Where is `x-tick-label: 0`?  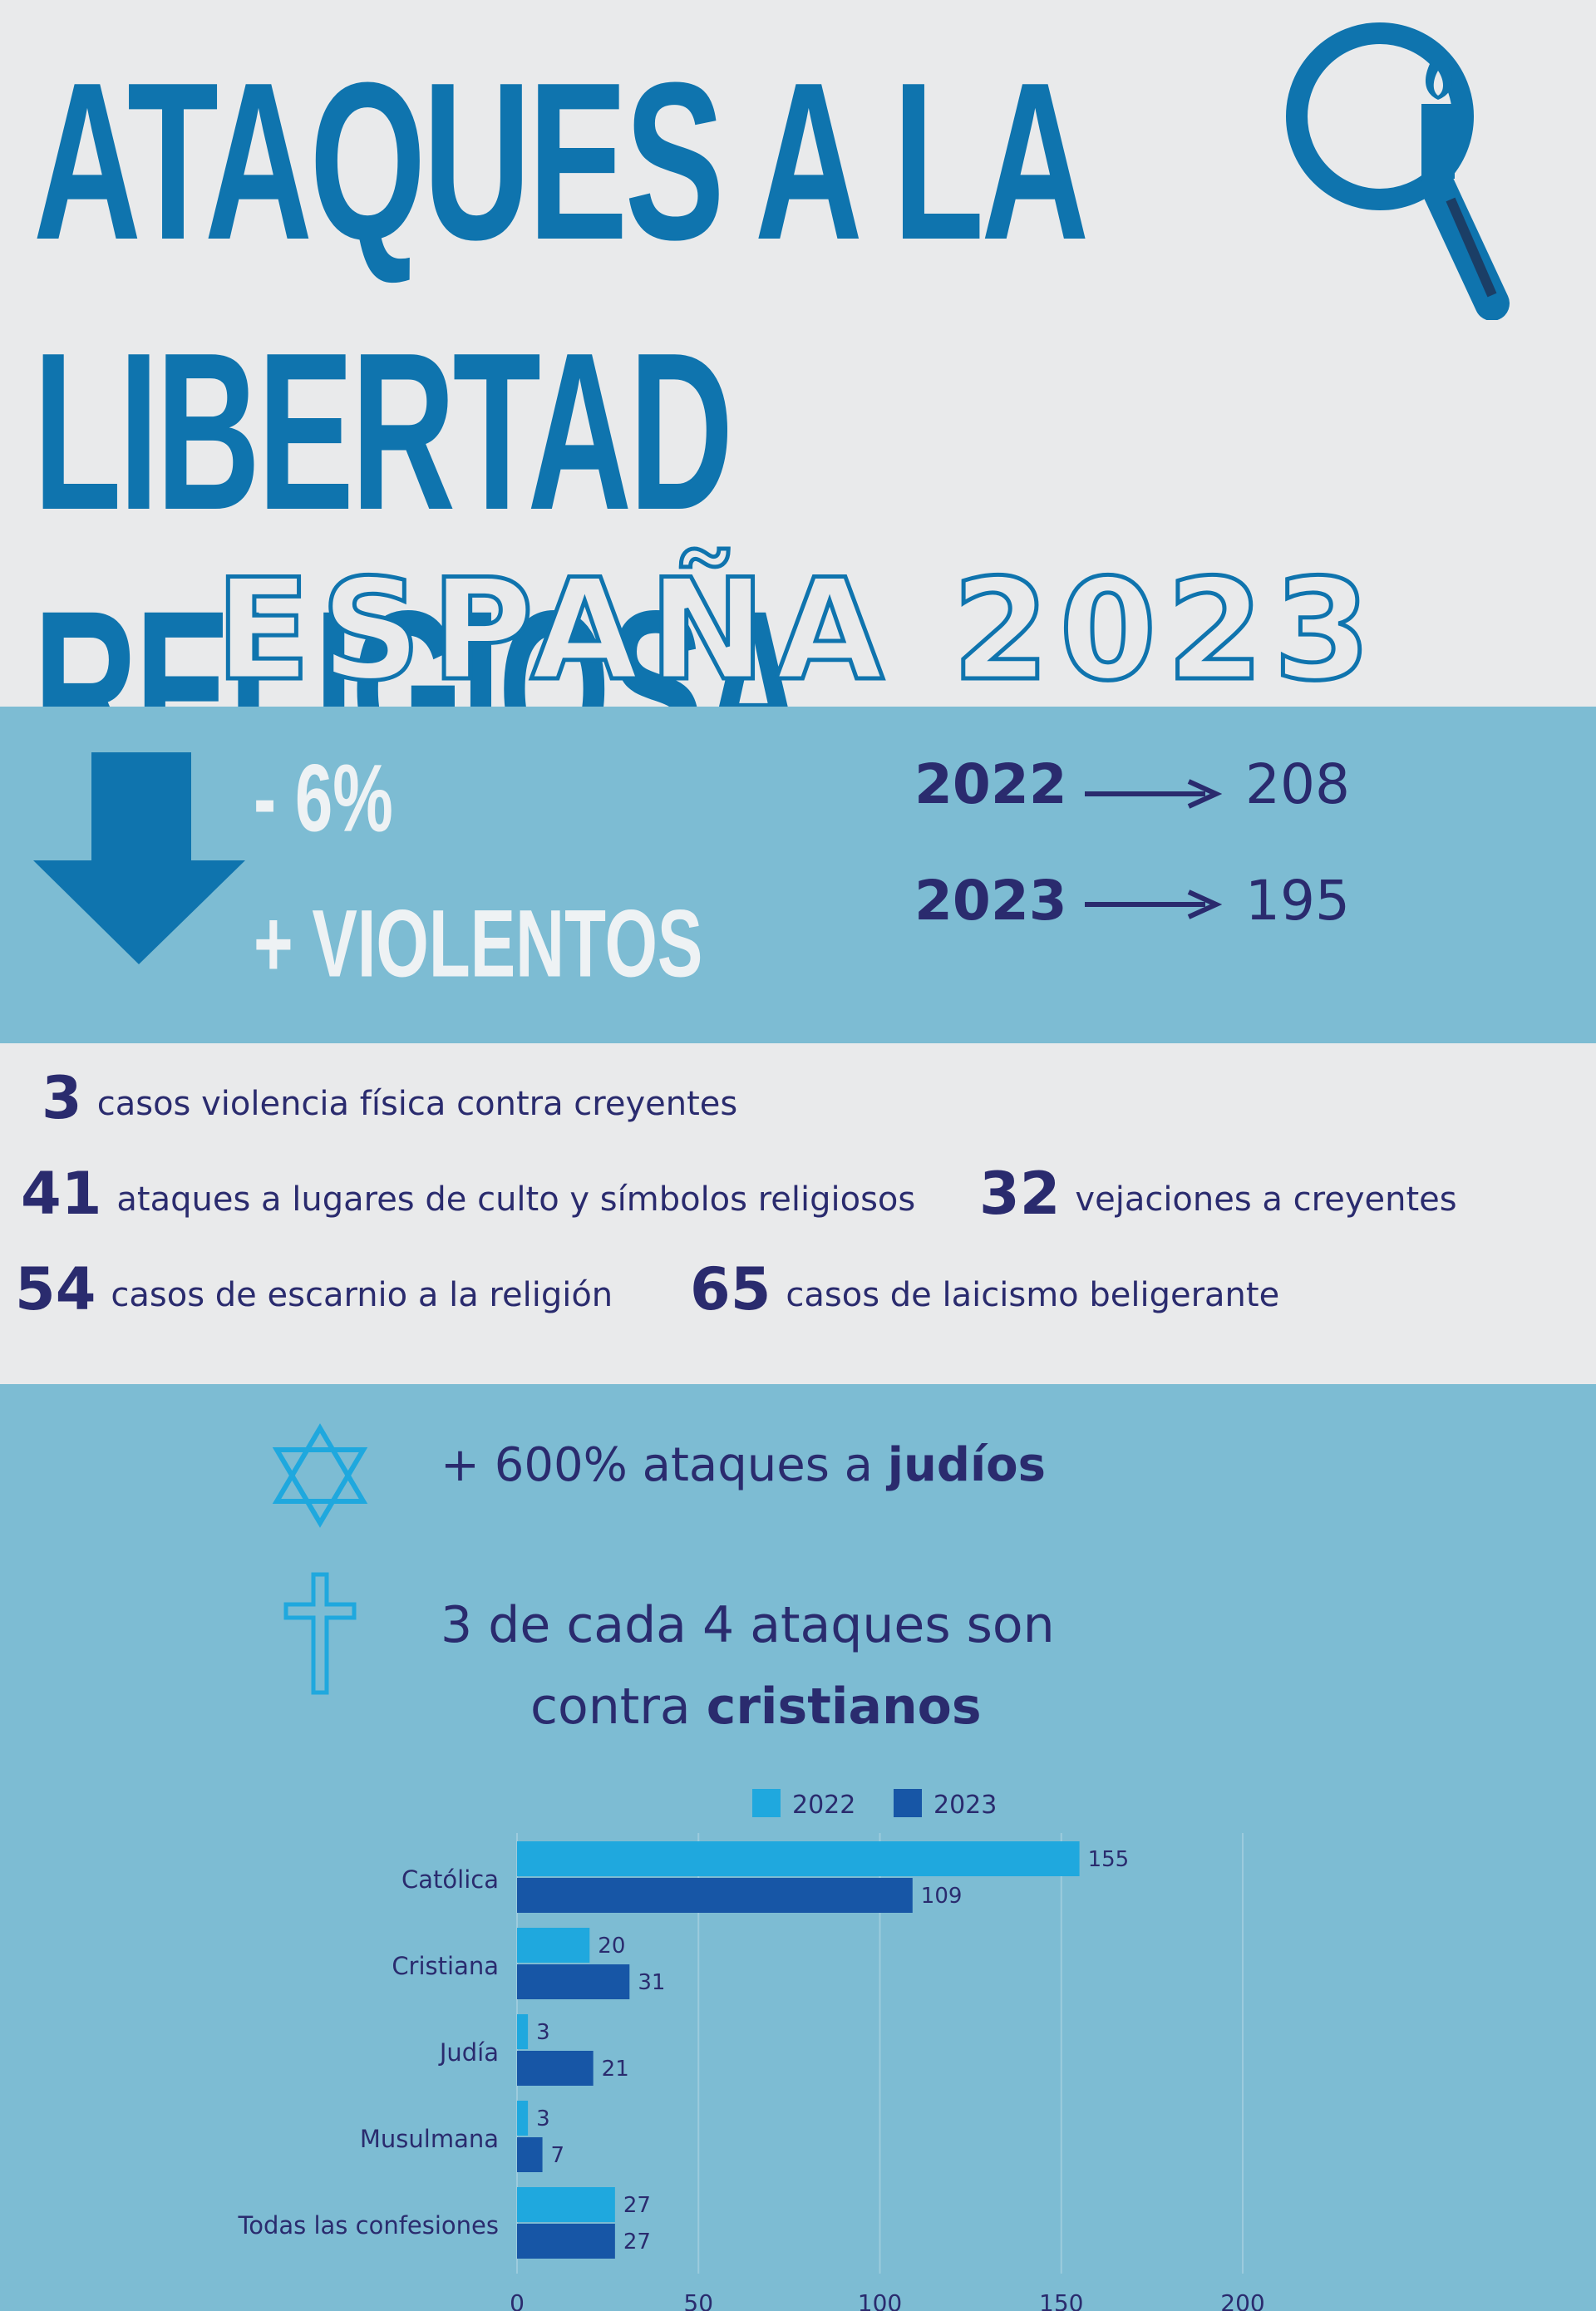
x-tick-label: 0 is located at coordinates (517, 2300).